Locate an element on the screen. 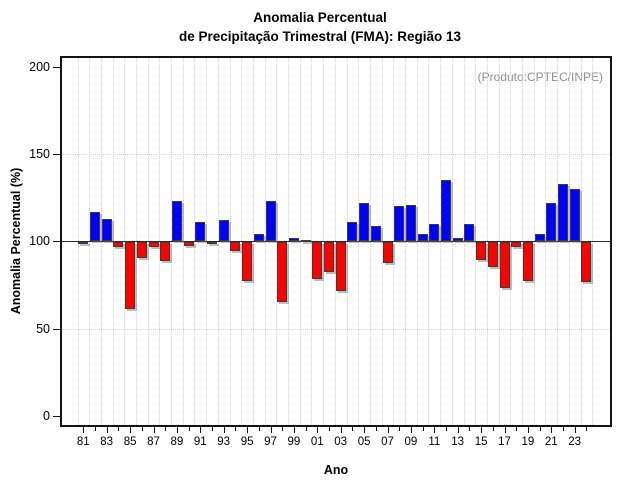 This screenshot has height=500, width=640. x-tick-label: 83 is located at coordinates (107, 442).